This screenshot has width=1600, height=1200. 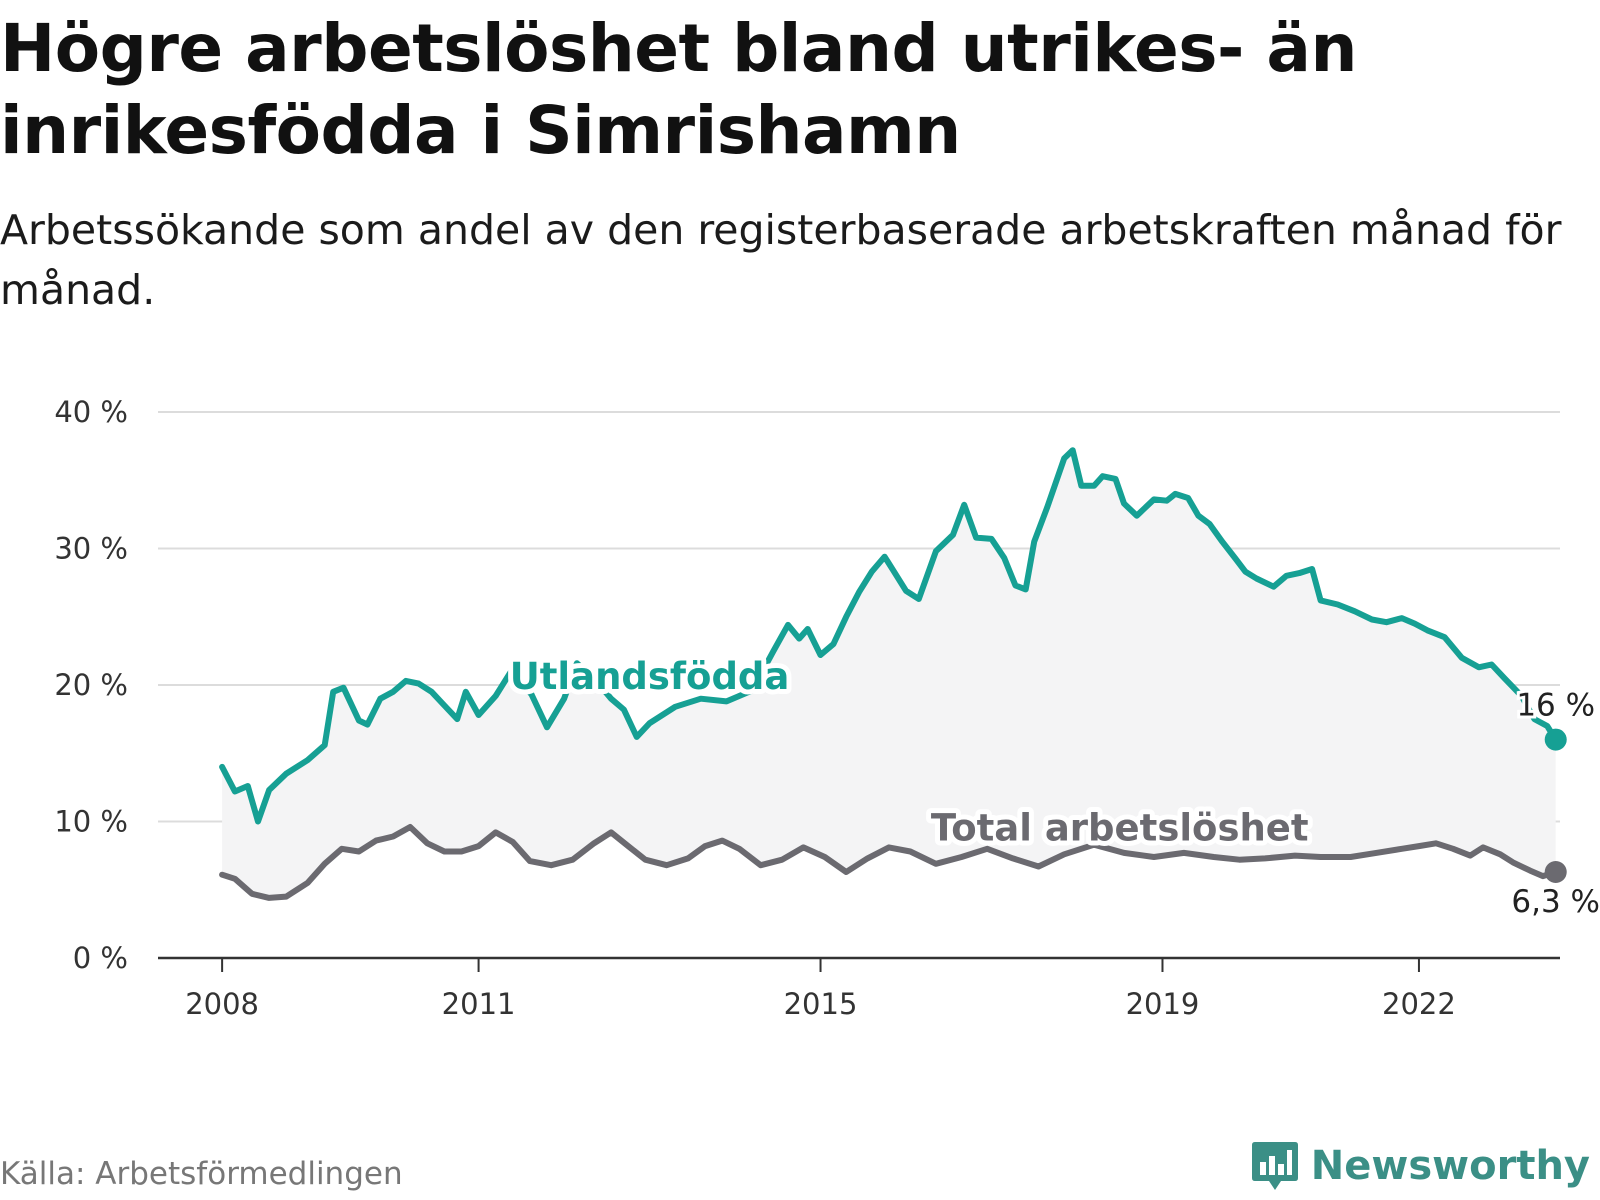 What do you see at coordinates (1163, 1003) in the screenshot?
I see `x-tick-label: 2019` at bounding box center [1163, 1003].